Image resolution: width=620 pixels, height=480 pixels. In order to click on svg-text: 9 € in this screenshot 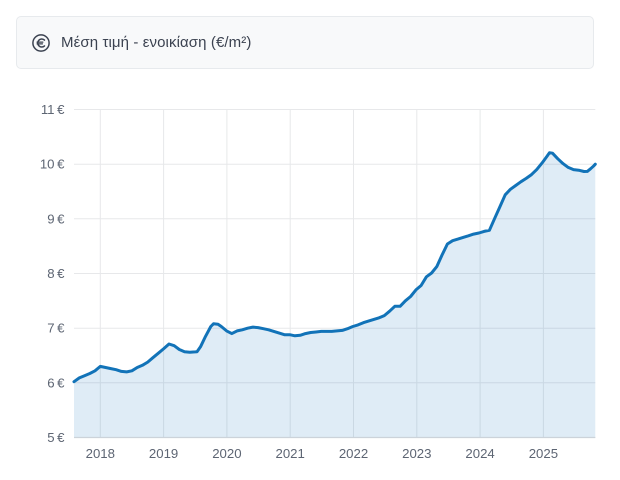, I will do `click(56, 218)`.